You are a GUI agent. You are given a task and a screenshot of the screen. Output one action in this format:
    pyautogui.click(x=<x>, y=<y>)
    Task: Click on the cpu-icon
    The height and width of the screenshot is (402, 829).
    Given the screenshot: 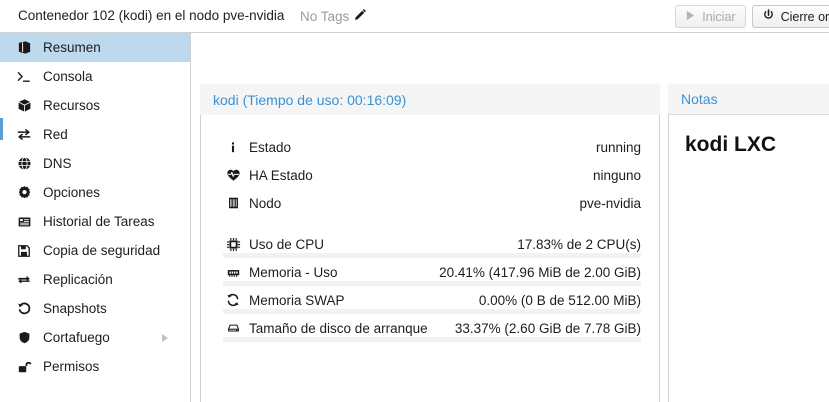 What is the action you would take?
    pyautogui.click(x=233, y=244)
    